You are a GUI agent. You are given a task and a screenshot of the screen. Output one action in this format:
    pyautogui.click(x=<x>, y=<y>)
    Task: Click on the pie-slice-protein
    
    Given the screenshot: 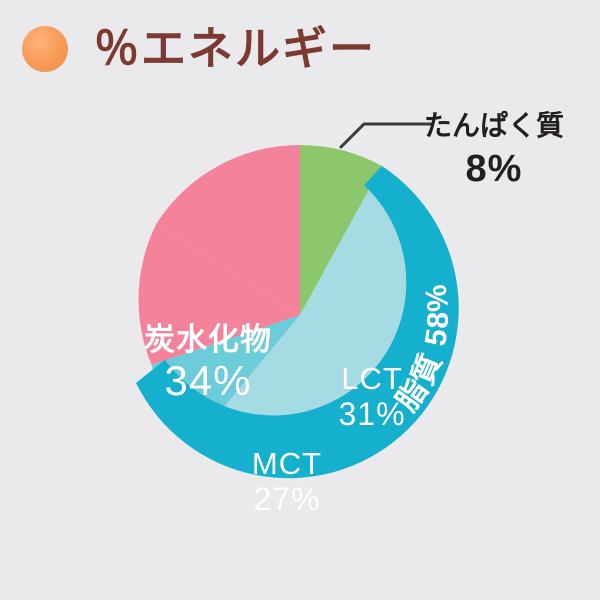 What is the action you would take?
    pyautogui.click(x=341, y=230)
    